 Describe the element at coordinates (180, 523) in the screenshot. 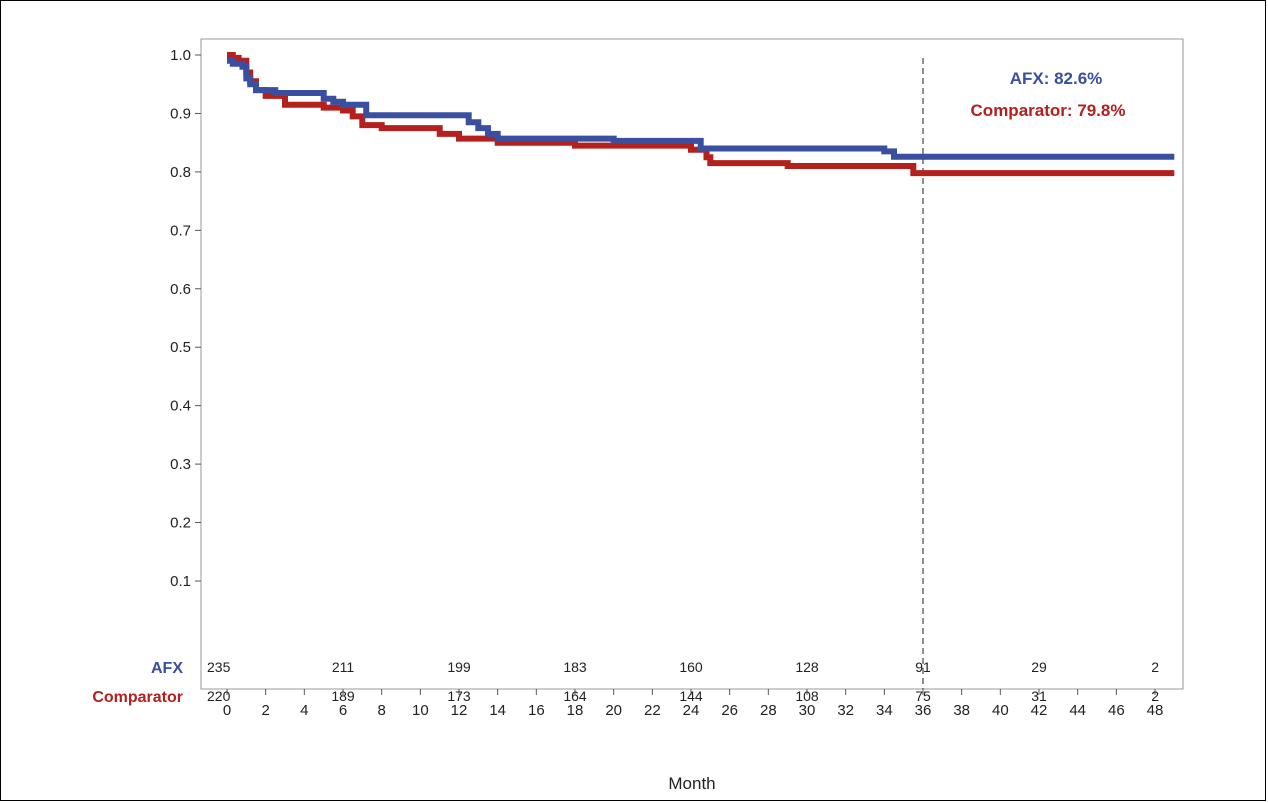

I see `y-tick-label: 0.2` at that location.